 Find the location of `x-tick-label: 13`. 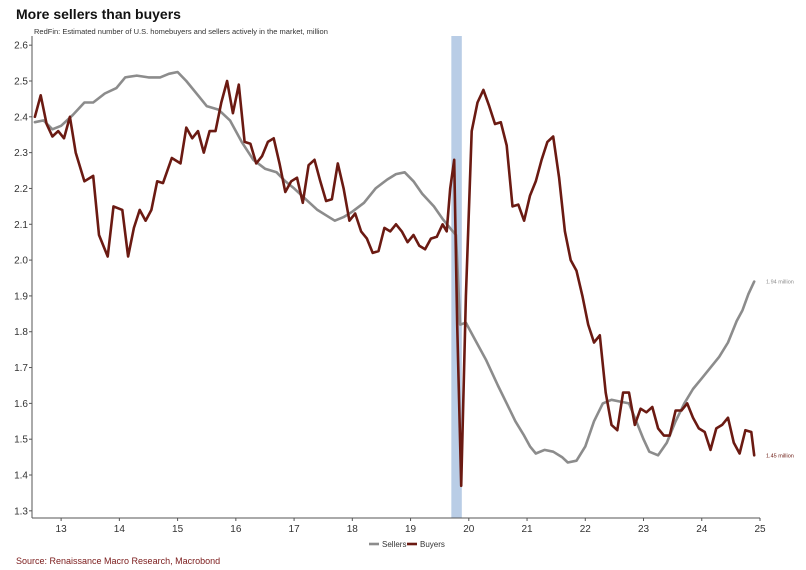

x-tick-label: 13 is located at coordinates (62, 529).